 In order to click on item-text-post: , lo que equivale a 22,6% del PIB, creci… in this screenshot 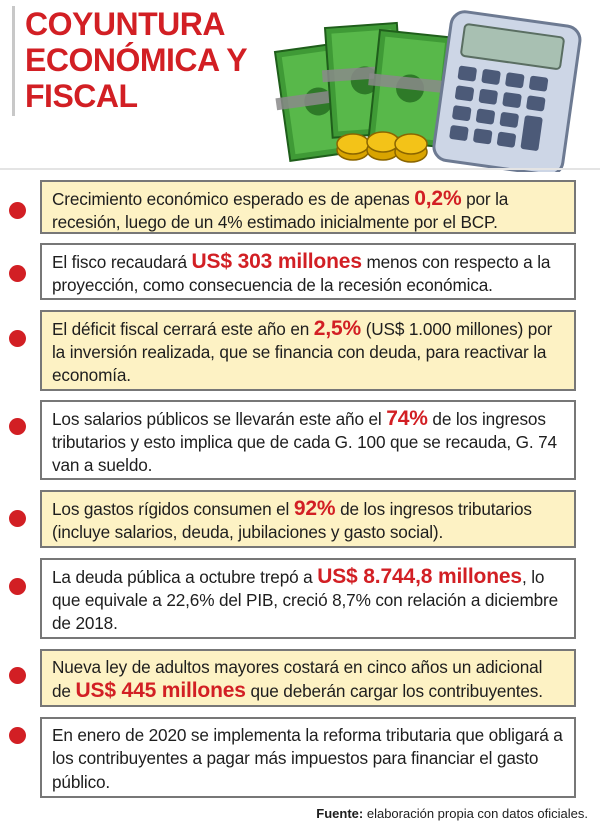, I will do `click(305, 600)`.